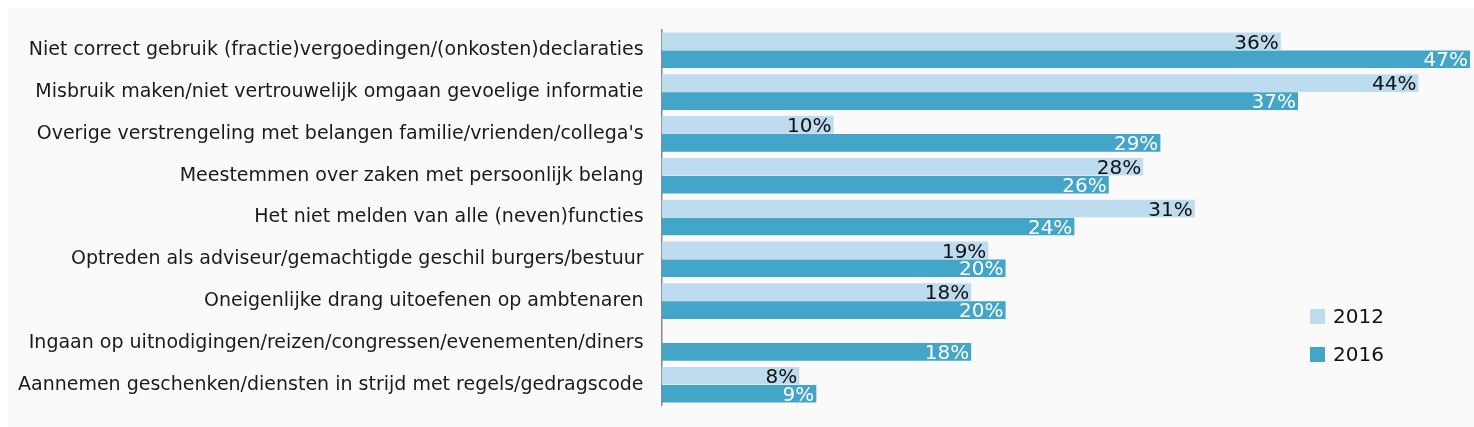 The height and width of the screenshot is (427, 1474). Describe the element at coordinates (336, 48) in the screenshot. I see `y-tick-label: Niet correct gebruik (fractie)vergoedingen/(onkosten)declaraties` at that location.